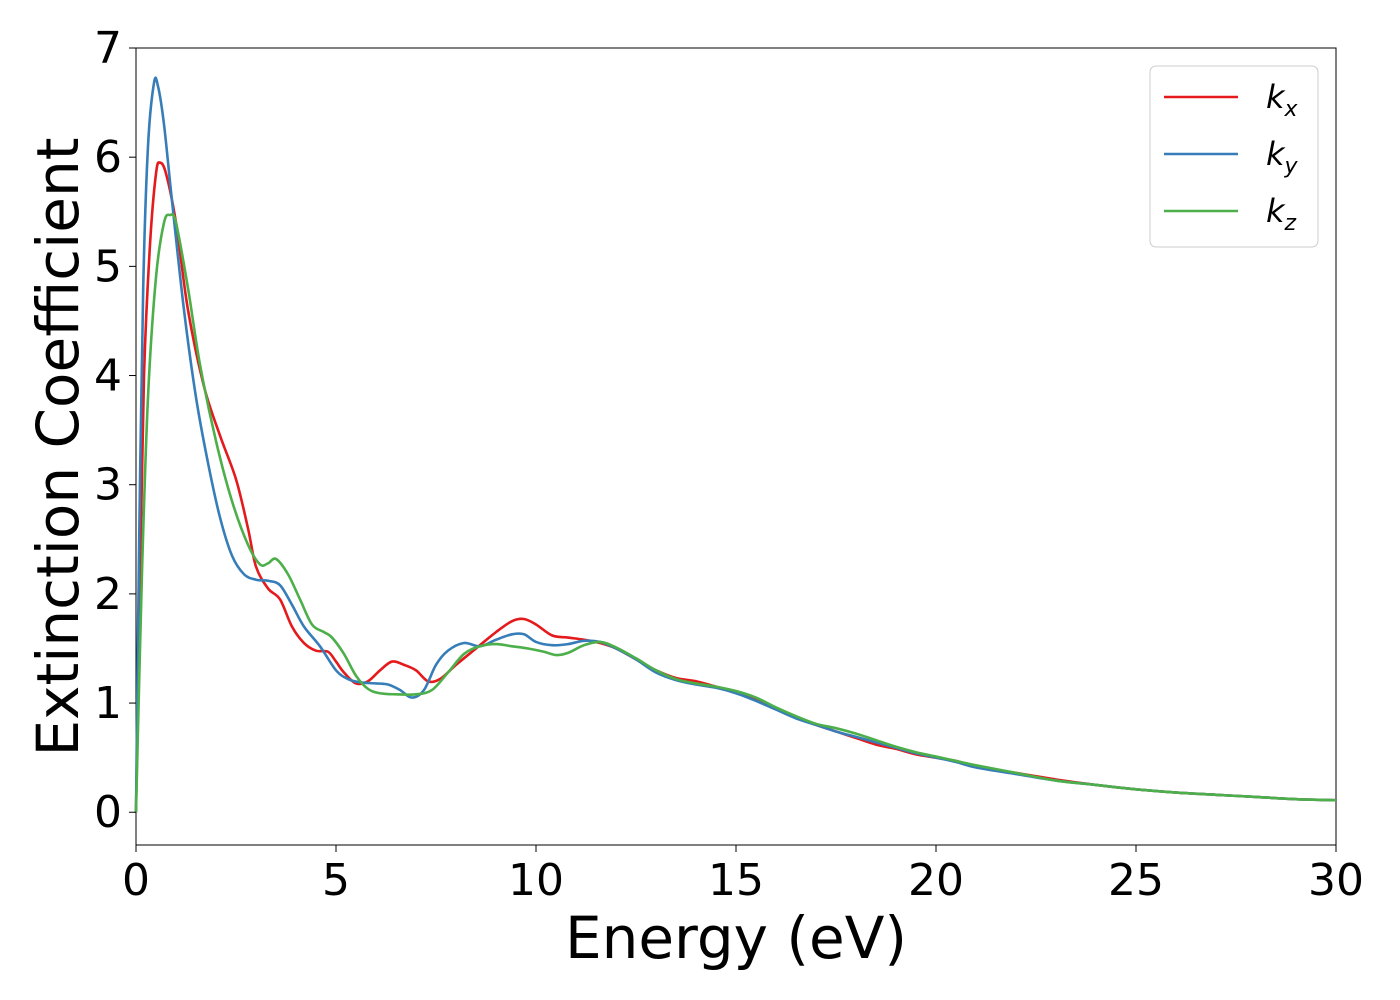 The height and width of the screenshot is (1000, 1400). What do you see at coordinates (1136, 880) in the screenshot?
I see `x-tick-label: 25` at bounding box center [1136, 880].